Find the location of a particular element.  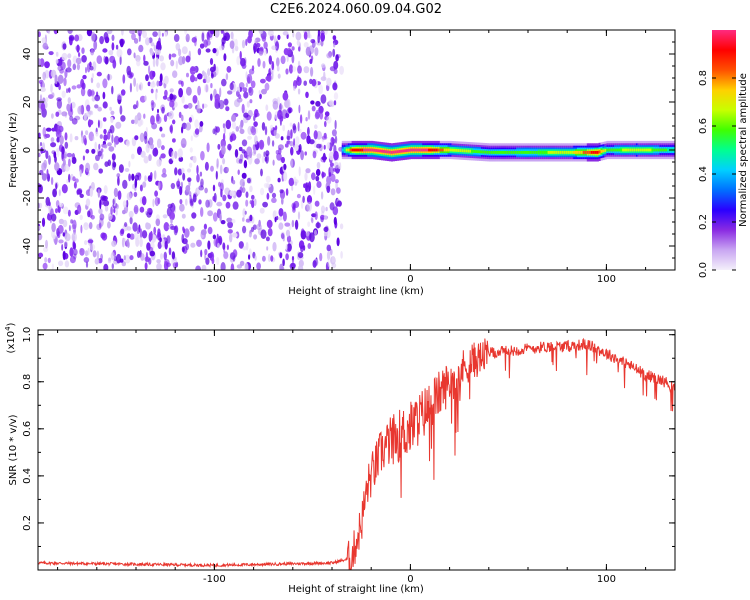

colorbar-gradient is located at coordinates (724, 150).